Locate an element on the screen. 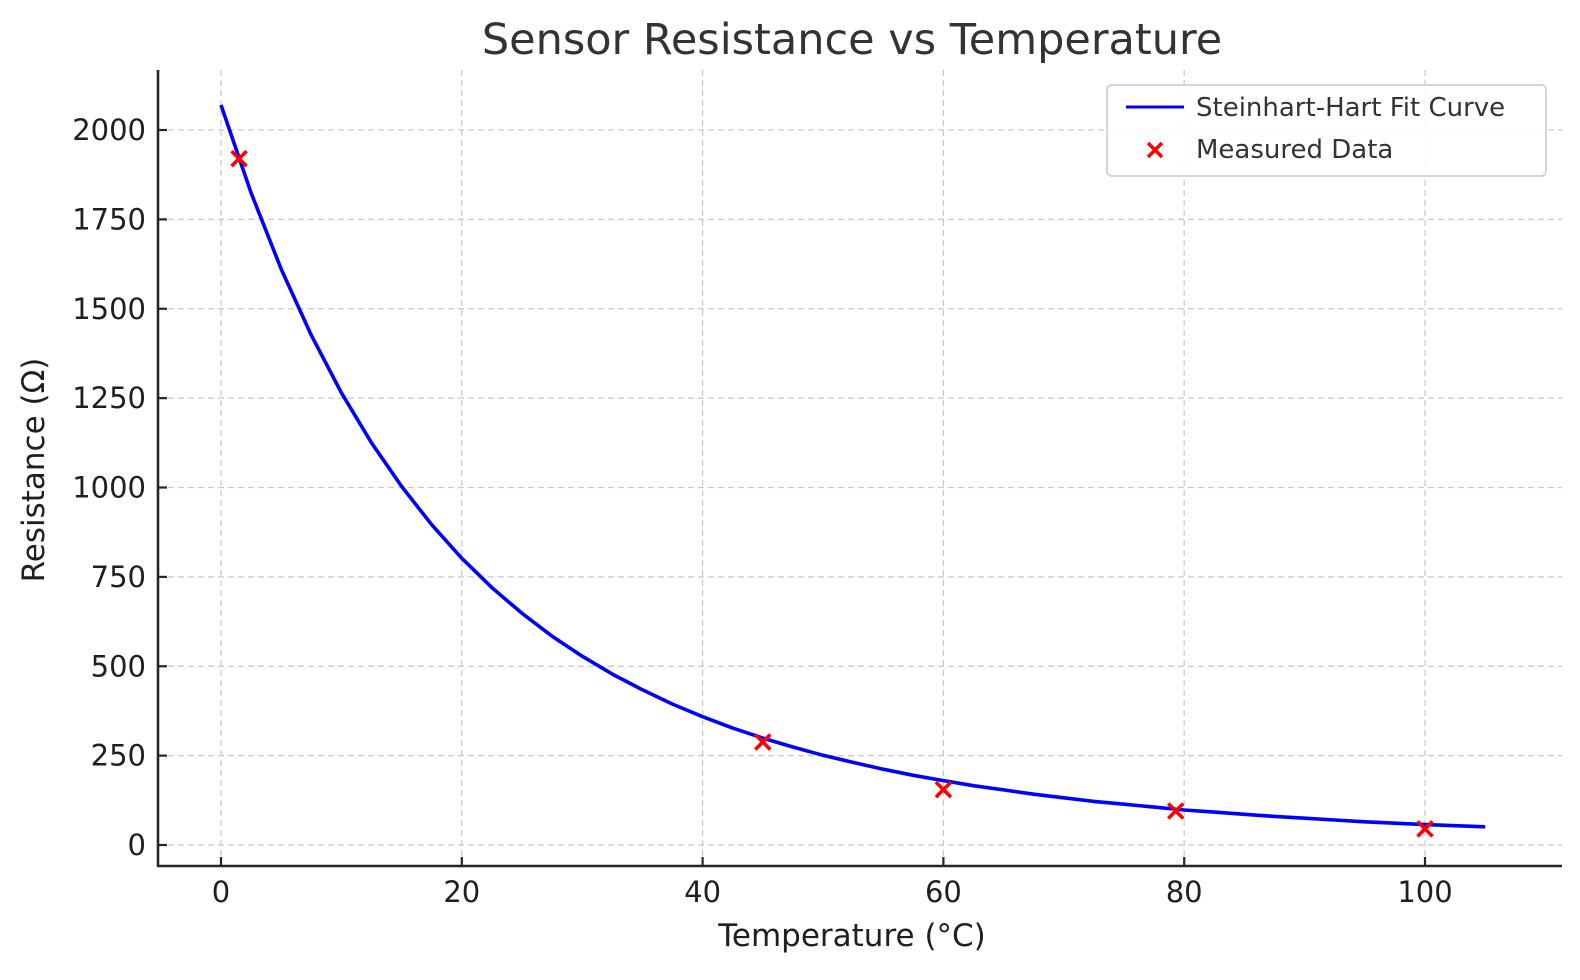 This screenshot has width=1580, height=980. x-tick-label: 20 is located at coordinates (461, 892).